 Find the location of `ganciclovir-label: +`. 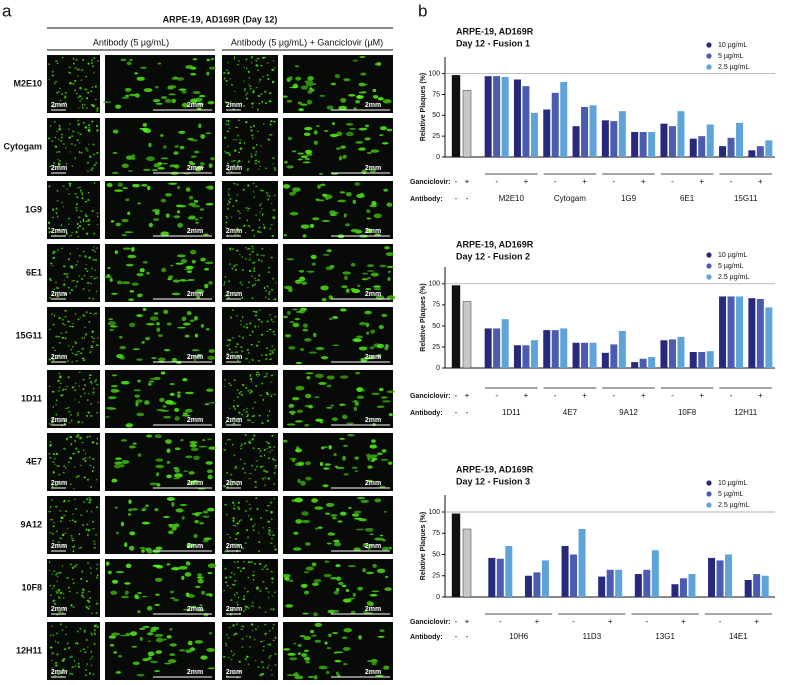

ganciclovir-label: + is located at coordinates (584, 395).